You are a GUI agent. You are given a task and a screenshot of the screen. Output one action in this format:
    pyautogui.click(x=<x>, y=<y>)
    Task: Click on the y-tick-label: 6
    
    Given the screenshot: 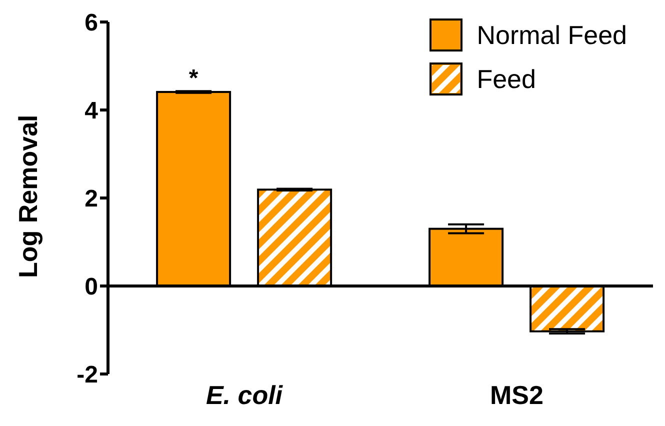 What is the action you would take?
    pyautogui.click(x=91, y=23)
    